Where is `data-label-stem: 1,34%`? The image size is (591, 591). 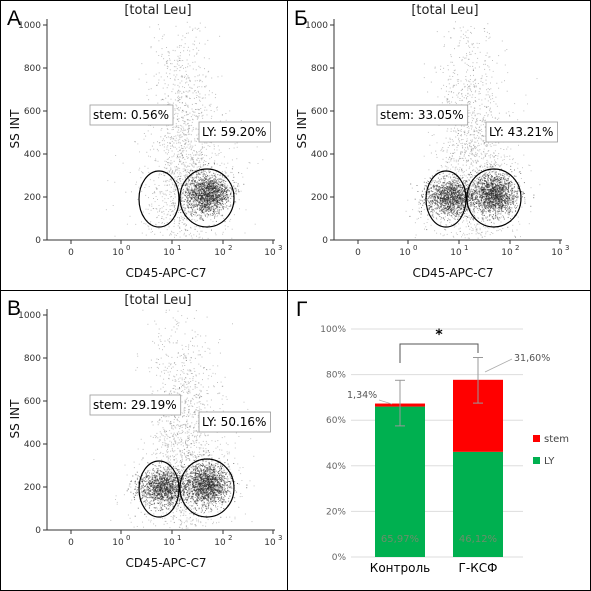
data-label-stem: 1,34% is located at coordinates (362, 395).